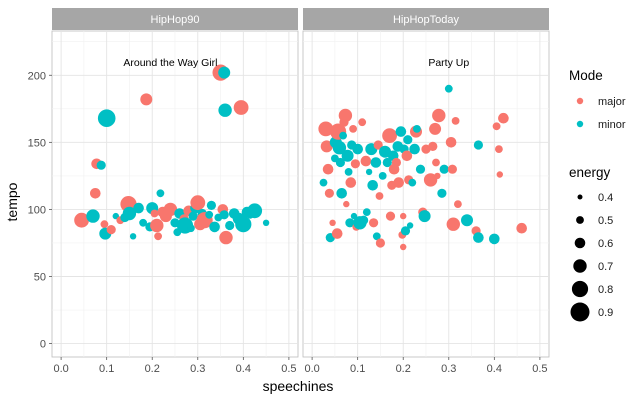 The image size is (644, 403). Describe the element at coordinates (539, 369) in the screenshot. I see `x-tick-label: 0.5` at that location.